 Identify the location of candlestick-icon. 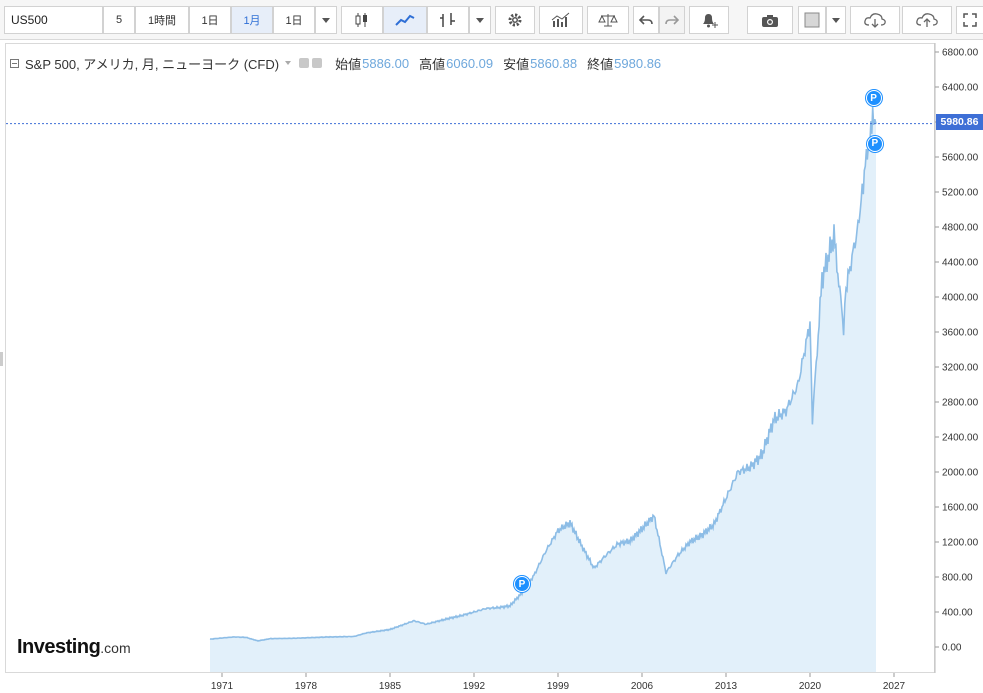
(361, 20).